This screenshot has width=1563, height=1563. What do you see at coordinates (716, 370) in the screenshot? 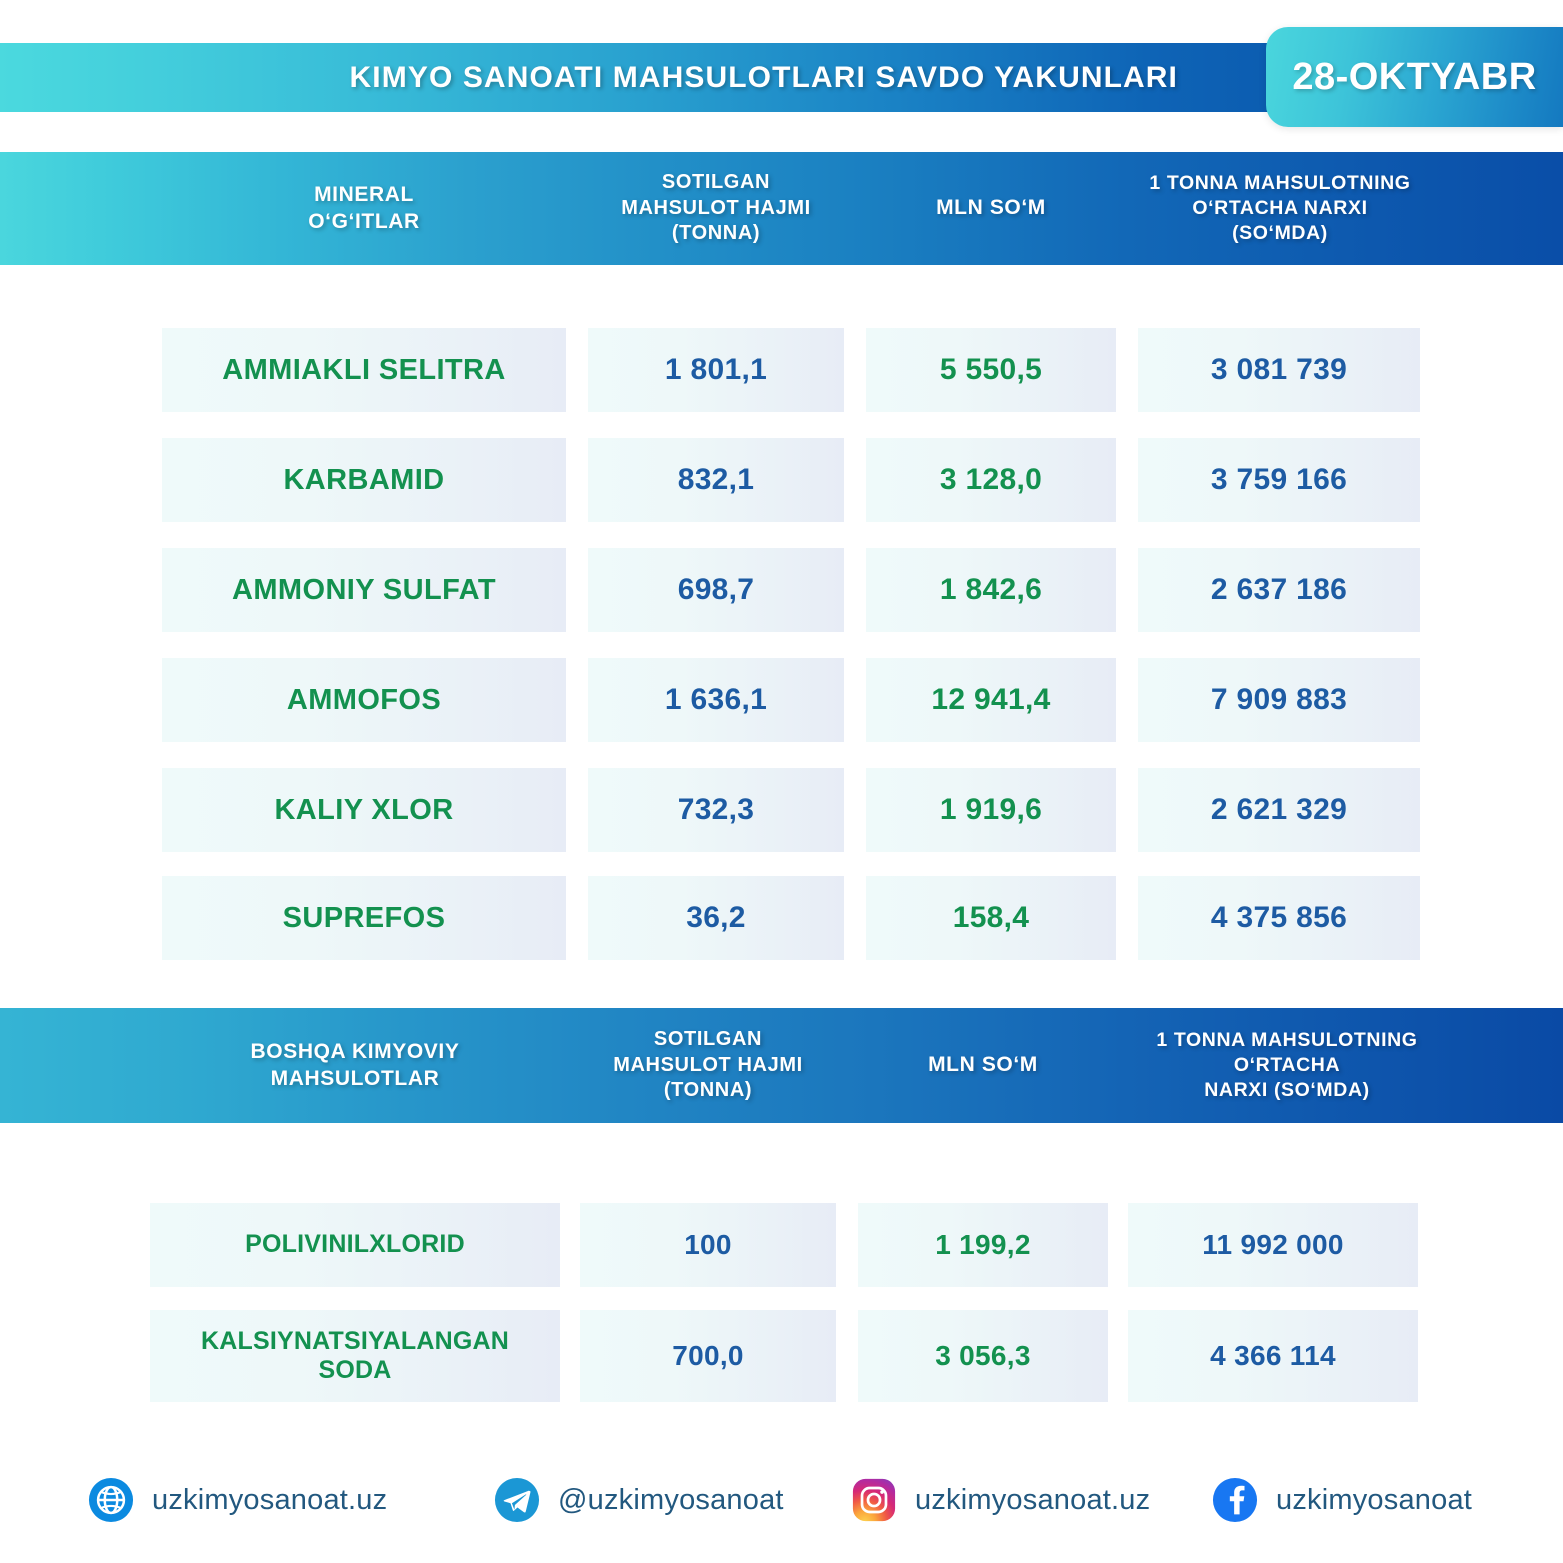
I see `table-row: 1 801,1` at bounding box center [716, 370].